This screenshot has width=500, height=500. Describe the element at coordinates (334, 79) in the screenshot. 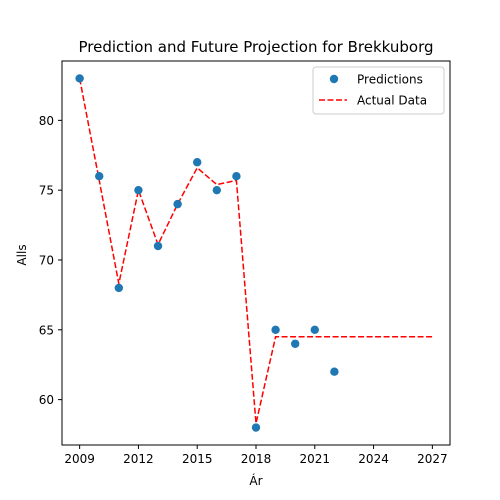

I see `legend-predictions-marker` at that location.